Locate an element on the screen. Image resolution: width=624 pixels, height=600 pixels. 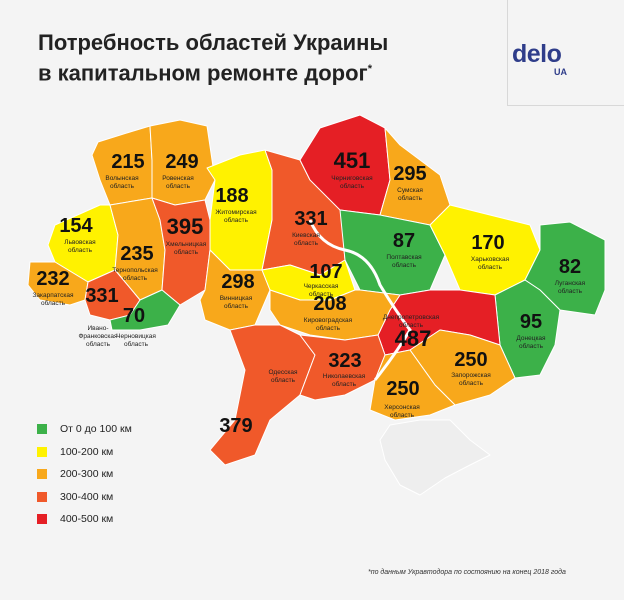
legend-item: 200-300 км is located at coordinates (84, 474).